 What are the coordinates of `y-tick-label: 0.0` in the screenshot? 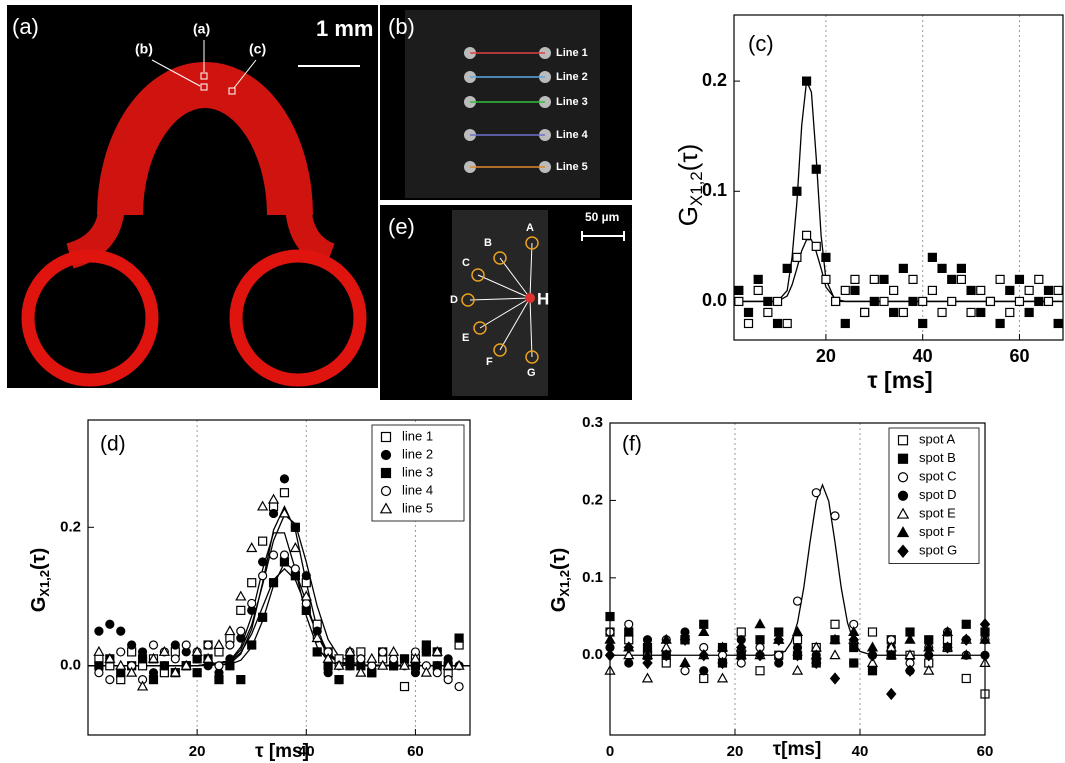 It's located at (714, 300).